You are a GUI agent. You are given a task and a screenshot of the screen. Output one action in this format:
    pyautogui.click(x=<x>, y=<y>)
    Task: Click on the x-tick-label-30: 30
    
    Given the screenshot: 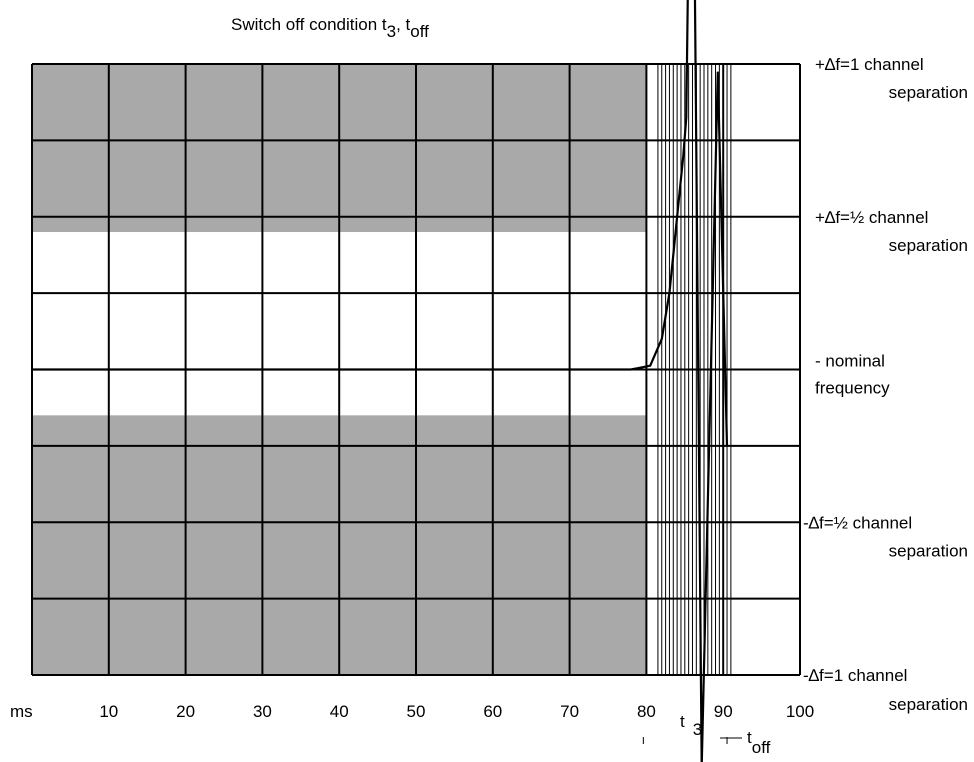 What is the action you would take?
    pyautogui.click(x=262, y=711)
    